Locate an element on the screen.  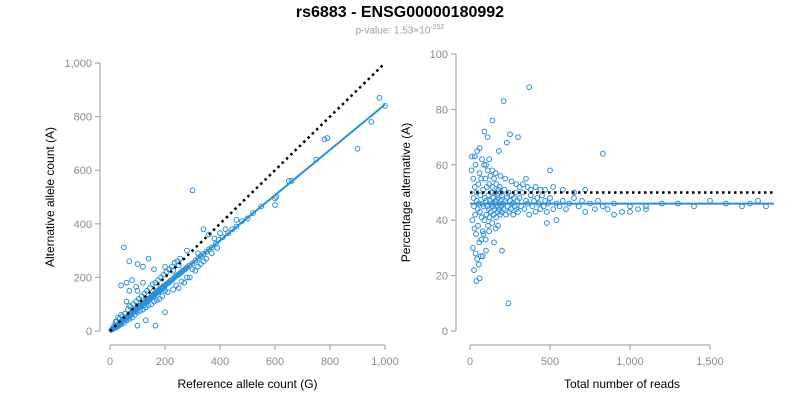
right-x-tick-label: 500 is located at coordinates (550, 362).